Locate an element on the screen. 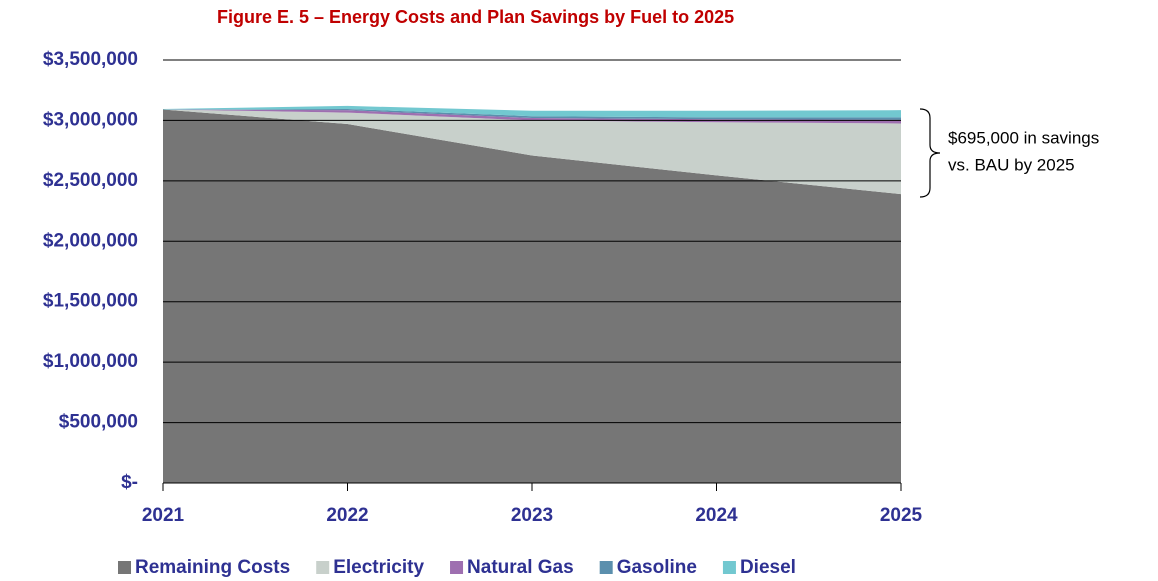 This screenshot has width=1158, height=581. x-tick-label: 2022 is located at coordinates (347, 515).